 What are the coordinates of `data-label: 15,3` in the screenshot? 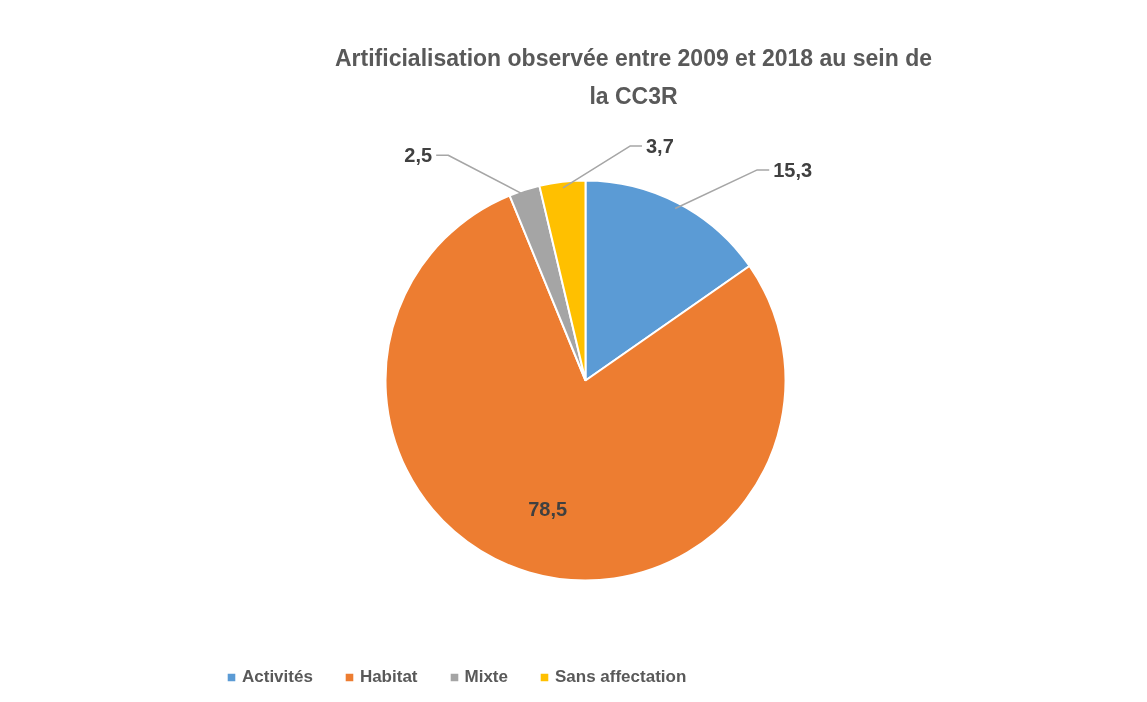 It's located at (793, 169).